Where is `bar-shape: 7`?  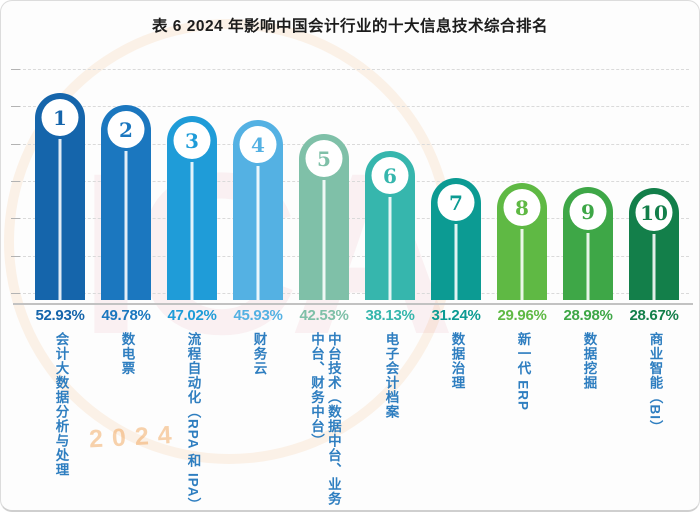 bar-shape: 7 is located at coordinates (456, 239).